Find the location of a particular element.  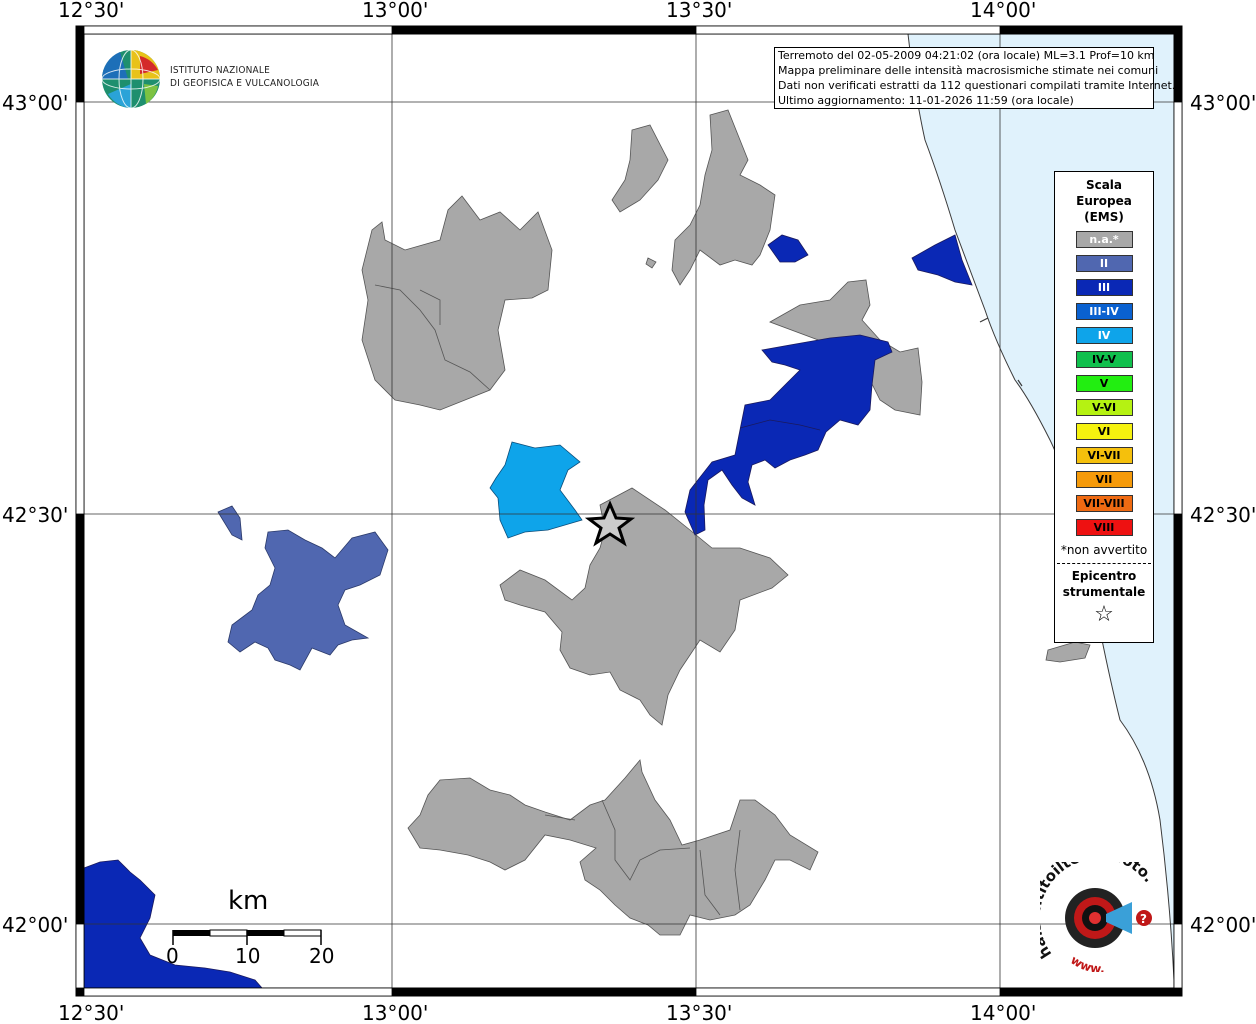

scale-label-0: 0 is located at coordinates (172, 956).